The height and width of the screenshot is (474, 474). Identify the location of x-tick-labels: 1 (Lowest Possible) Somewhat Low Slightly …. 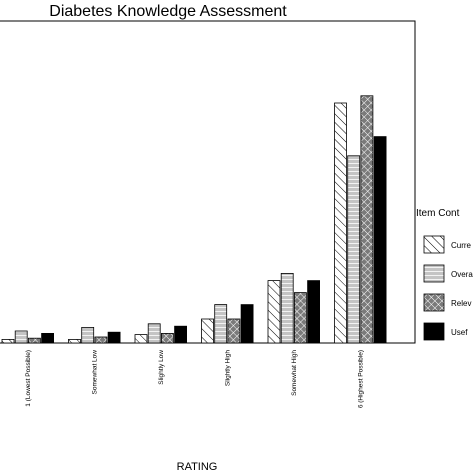
(194, 379).